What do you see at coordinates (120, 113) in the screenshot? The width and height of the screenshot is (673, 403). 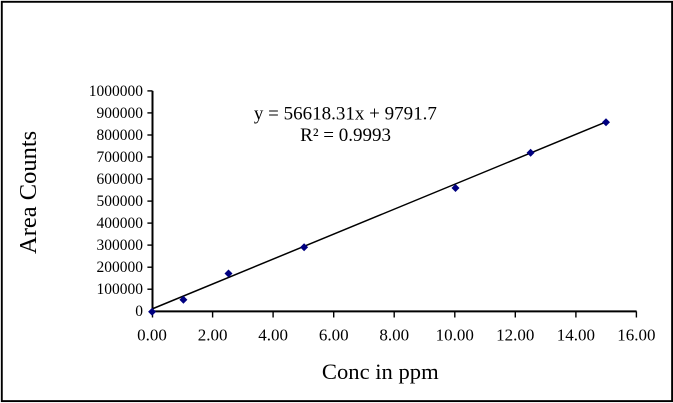 I see `svg-text: 900000` at bounding box center [120, 113].